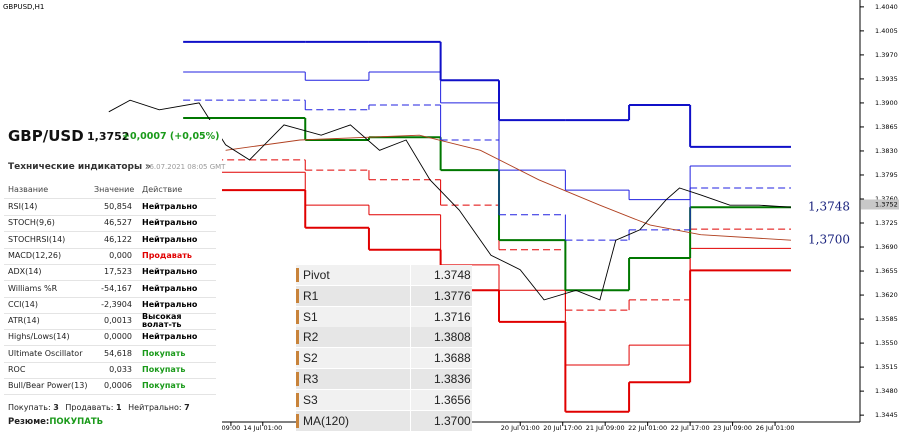  I want to click on pivot-label: R2, so click(311, 337).